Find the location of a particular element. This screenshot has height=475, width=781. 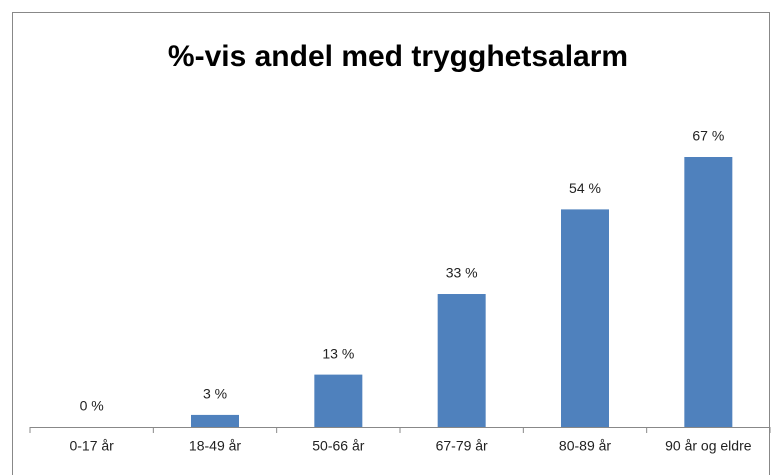

x-tick-label: 90 år og eldre is located at coordinates (708, 446).